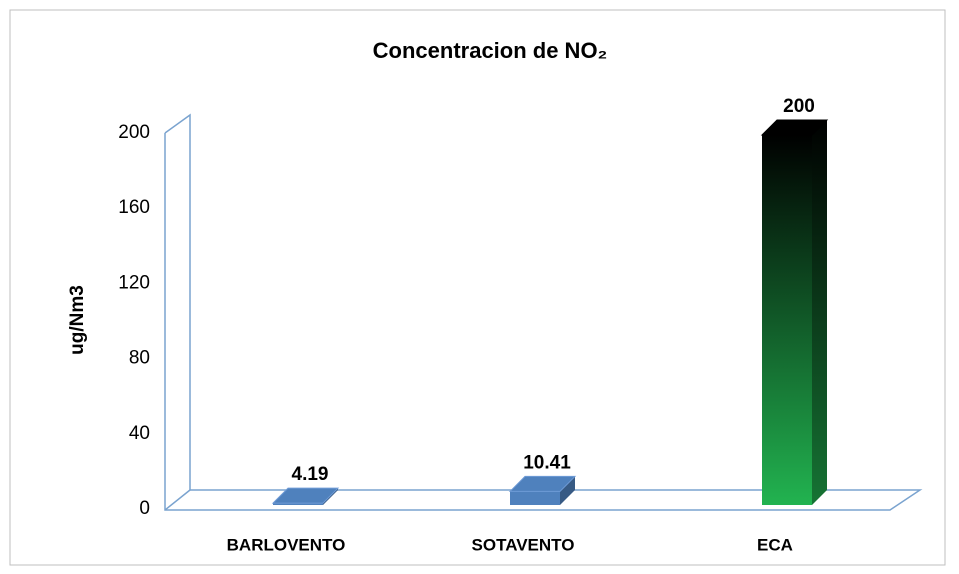 Image resolution: width=959 pixels, height=574 pixels. What do you see at coordinates (799, 106) in the screenshot?
I see `value-label: 200` at bounding box center [799, 106].